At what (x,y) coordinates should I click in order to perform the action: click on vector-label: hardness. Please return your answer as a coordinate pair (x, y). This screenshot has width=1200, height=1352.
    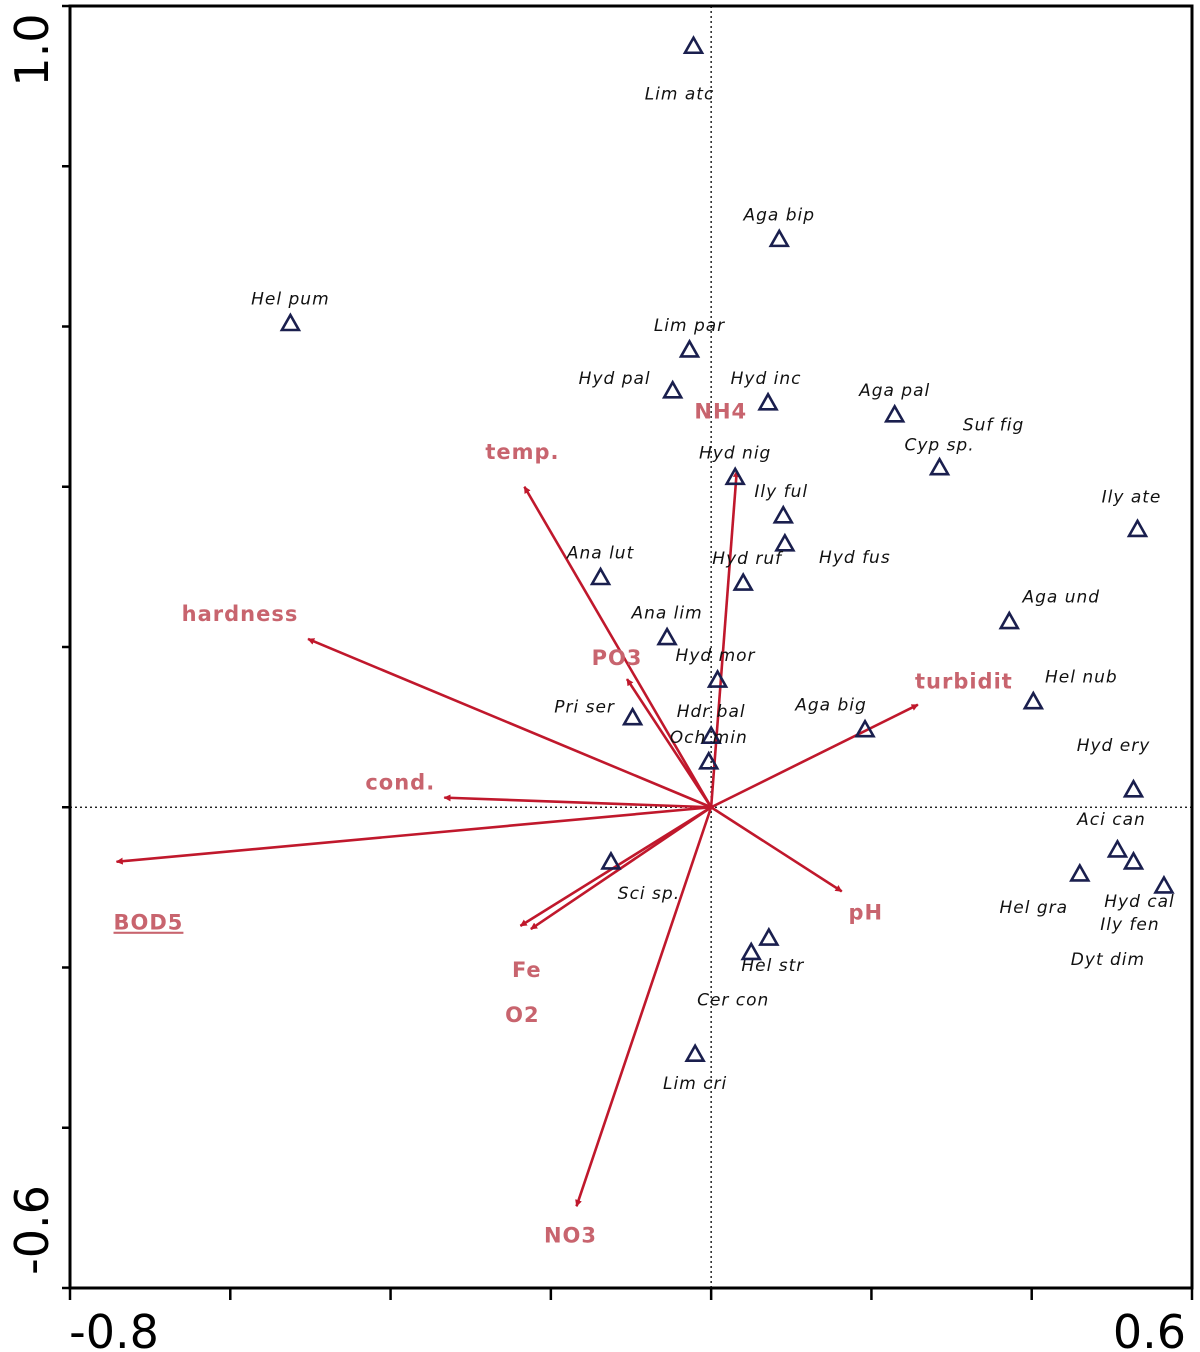
    Looking at the image, I should click on (240, 614).